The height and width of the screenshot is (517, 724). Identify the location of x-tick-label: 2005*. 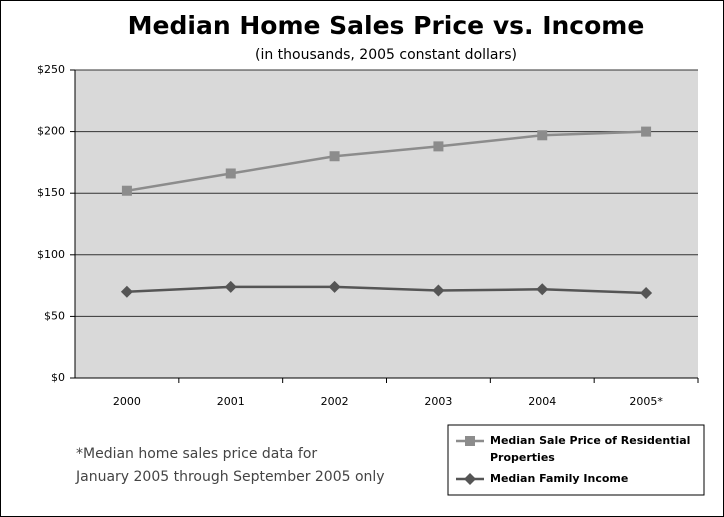
(646, 401).